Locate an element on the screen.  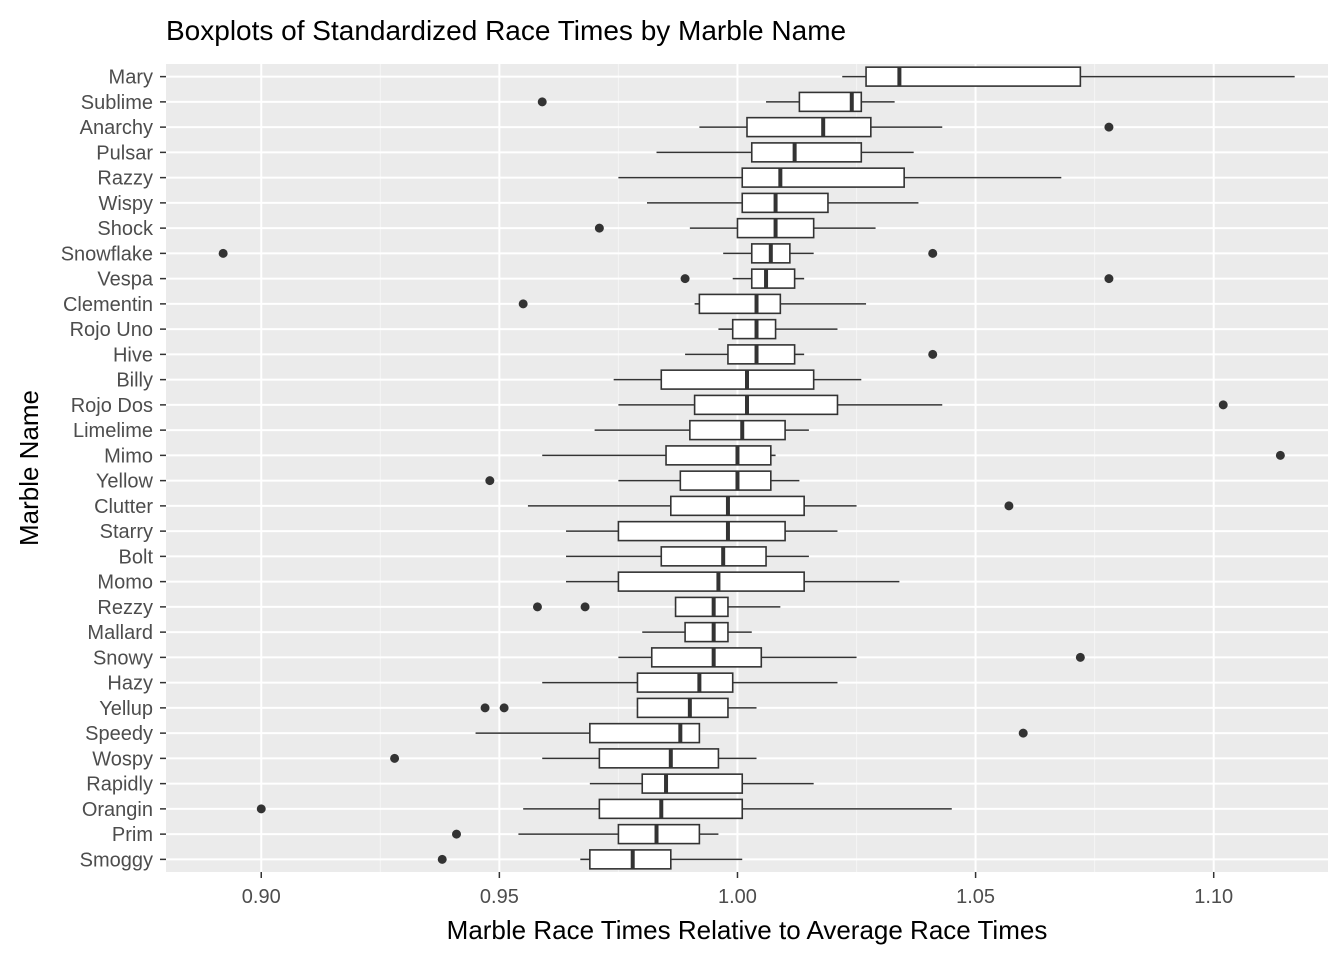
box-yellup is located at coordinates (618, 708).